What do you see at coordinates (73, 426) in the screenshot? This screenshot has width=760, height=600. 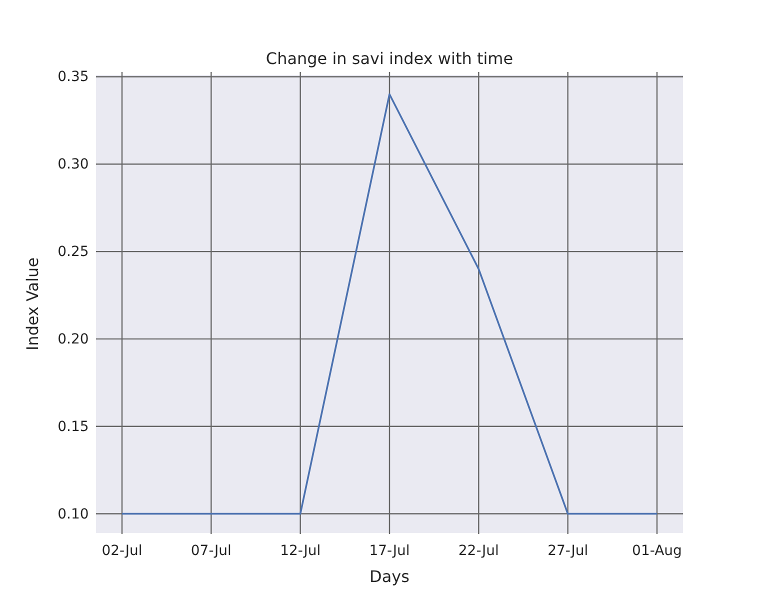 I see `y-tick-label: 0.15` at bounding box center [73, 426].